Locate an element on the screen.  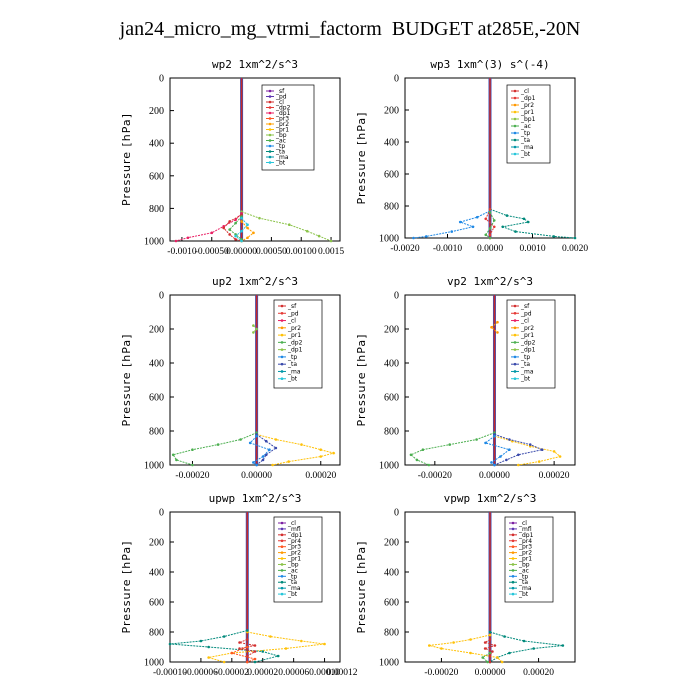
legend-entry: _sf is located at coordinates (525, 306).